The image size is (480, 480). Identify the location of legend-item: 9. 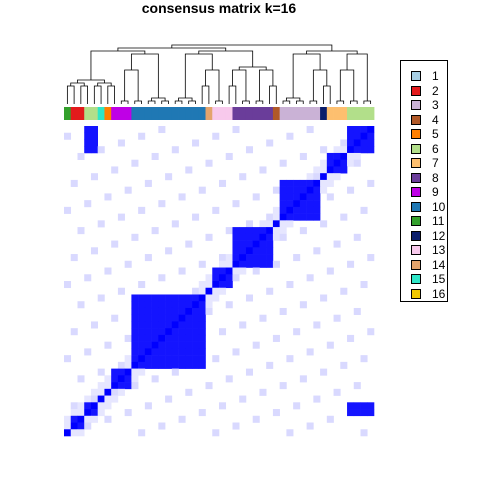
(429, 192).